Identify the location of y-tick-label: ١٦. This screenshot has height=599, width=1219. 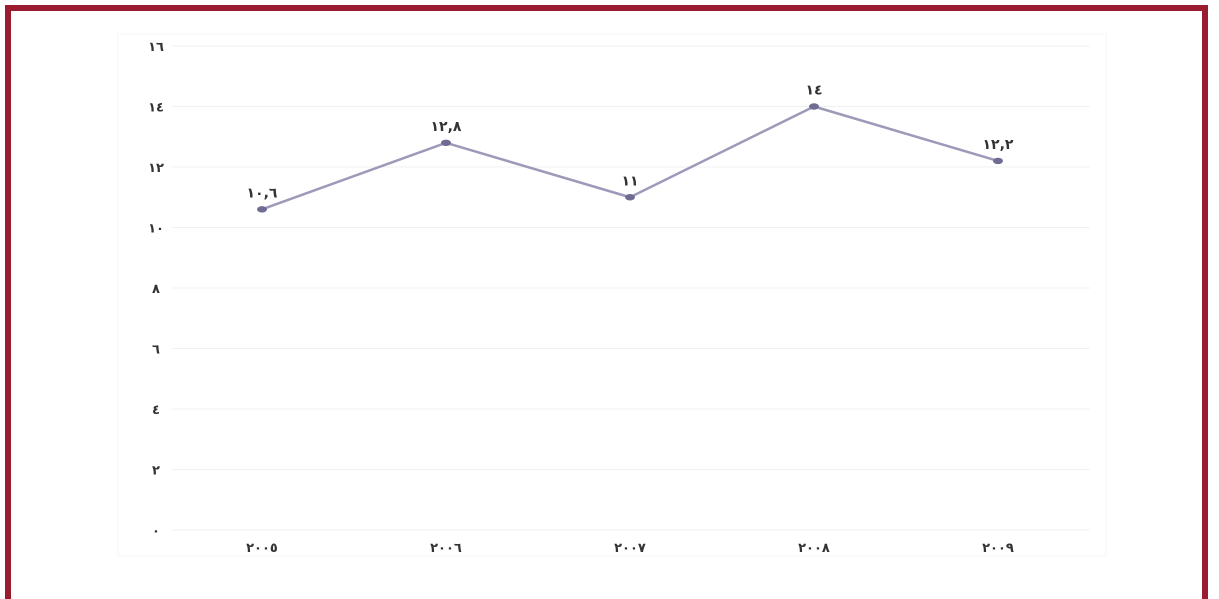
(156, 47).